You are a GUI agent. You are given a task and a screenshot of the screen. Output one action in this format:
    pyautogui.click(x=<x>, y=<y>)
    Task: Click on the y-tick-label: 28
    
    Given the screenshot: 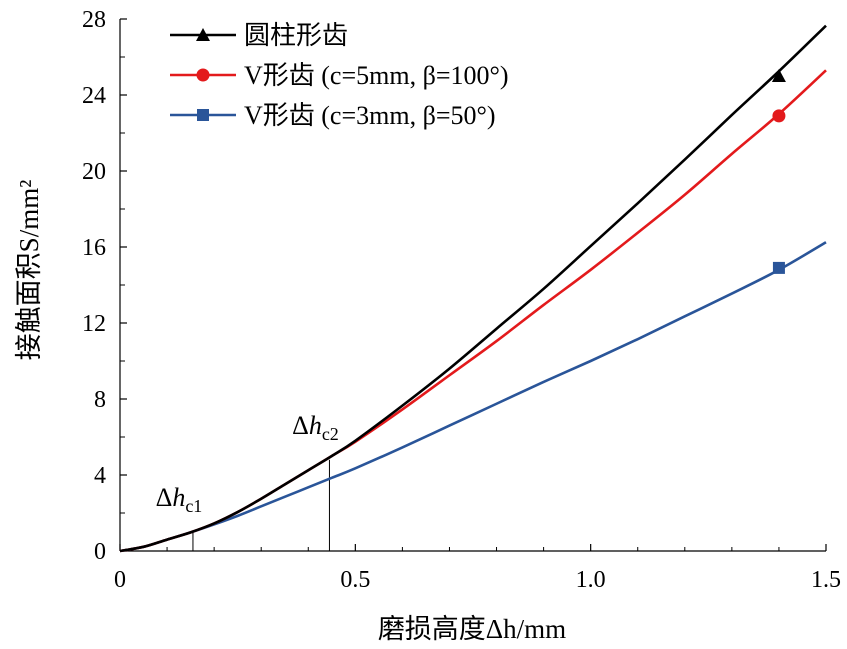 What is the action you would take?
    pyautogui.click(x=94, y=20)
    